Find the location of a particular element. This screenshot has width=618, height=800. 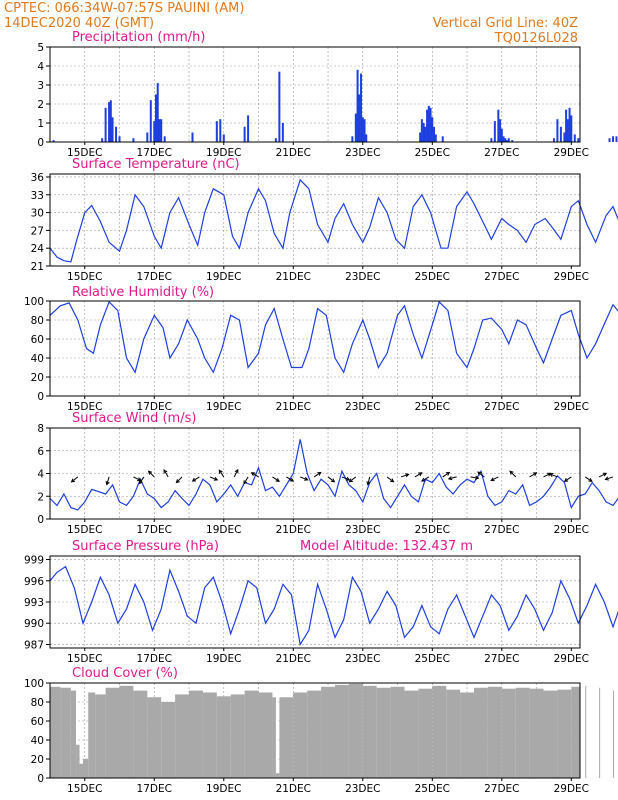

pressure-xtick-label: 15DEC is located at coordinates (84, 659).